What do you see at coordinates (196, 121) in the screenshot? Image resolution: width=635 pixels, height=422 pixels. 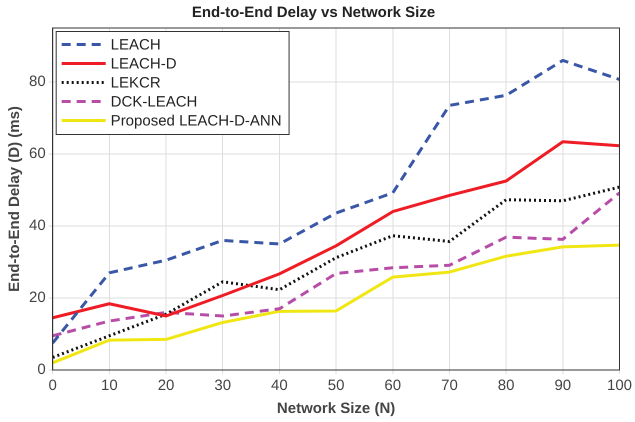 I see `legend-label: Proposed LEACH-D-ANN` at bounding box center [196, 121].